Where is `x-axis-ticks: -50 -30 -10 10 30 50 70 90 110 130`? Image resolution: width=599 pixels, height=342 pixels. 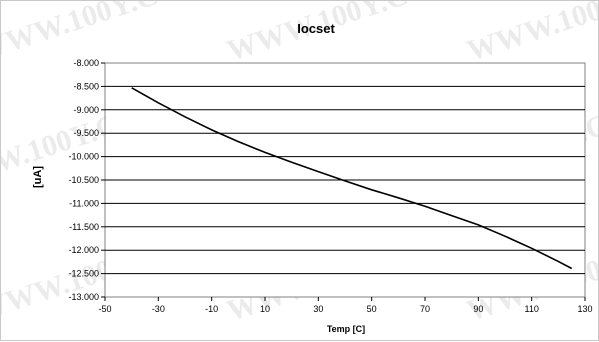
x-axis-ticks: -50 -30 -10 10 30 50 70 90 110 130 is located at coordinates (345, 305).